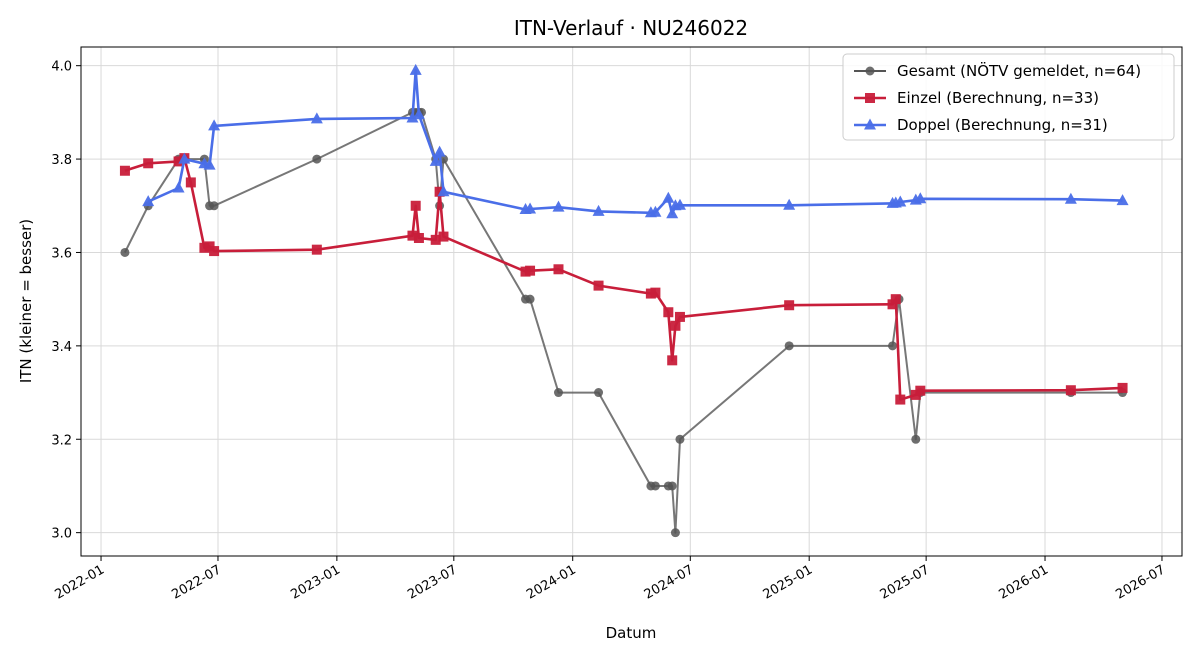  I want to click on y-axis: 3.0 3.2 3.4 3.6 3.8 4.0, so click(66, 301).